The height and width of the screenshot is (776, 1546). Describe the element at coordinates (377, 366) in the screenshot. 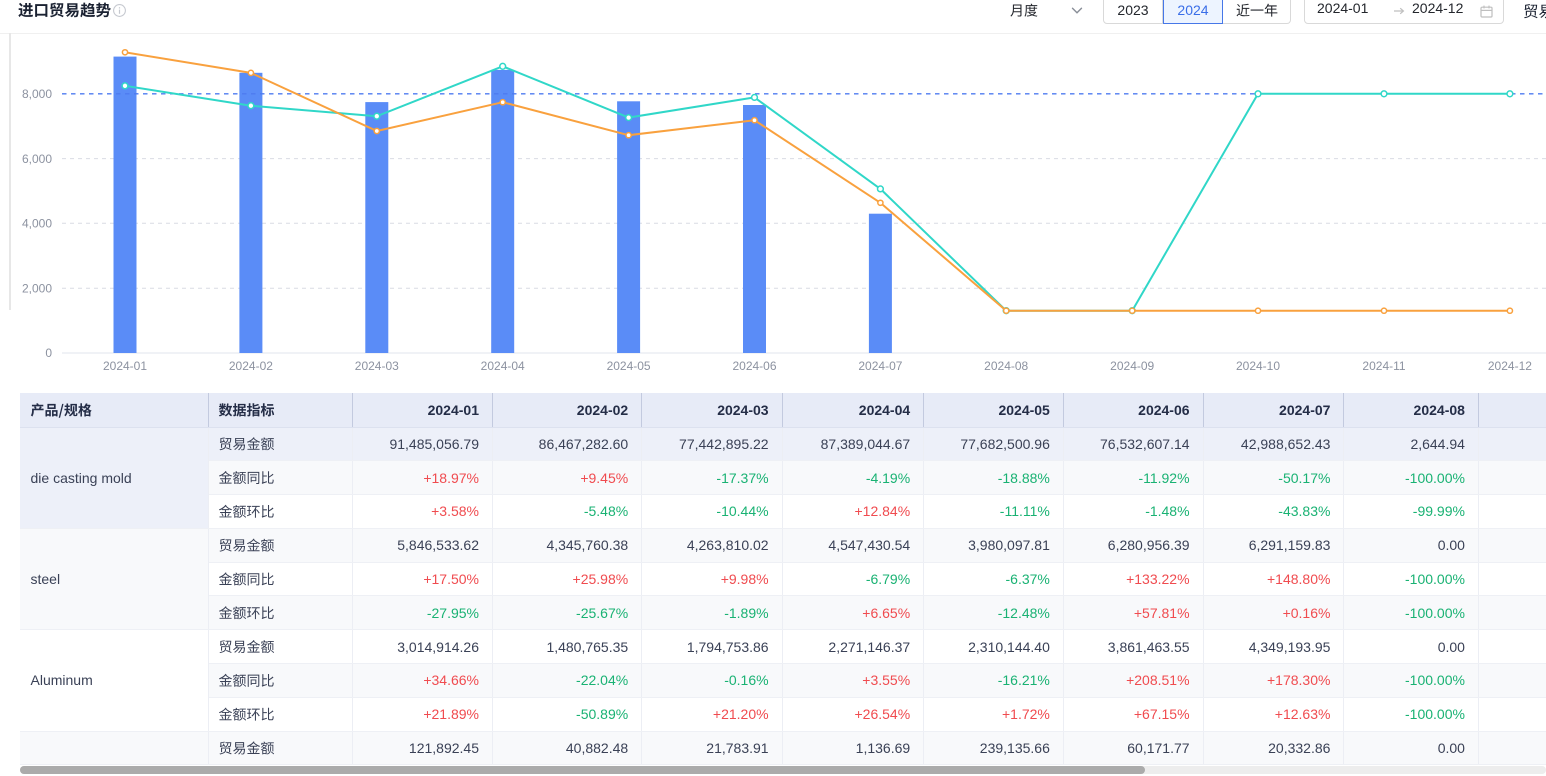

I see `svg-text: 2024-03` at that location.